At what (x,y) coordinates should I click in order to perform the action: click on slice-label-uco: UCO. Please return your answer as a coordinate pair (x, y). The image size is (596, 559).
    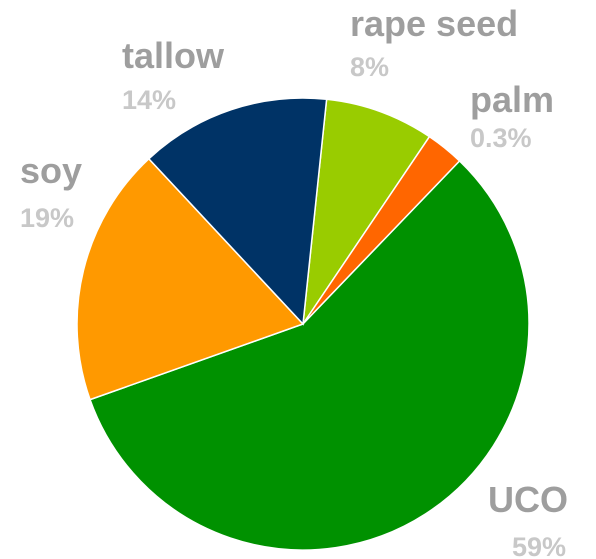
    Looking at the image, I should click on (528, 499).